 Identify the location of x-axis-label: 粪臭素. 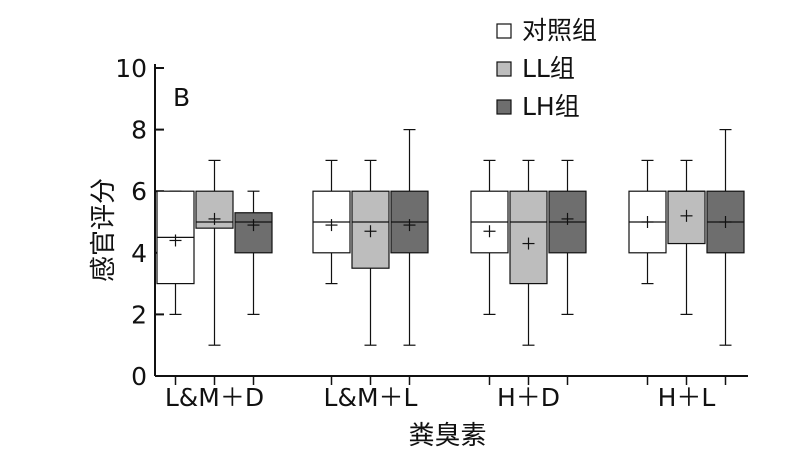
(447, 436).